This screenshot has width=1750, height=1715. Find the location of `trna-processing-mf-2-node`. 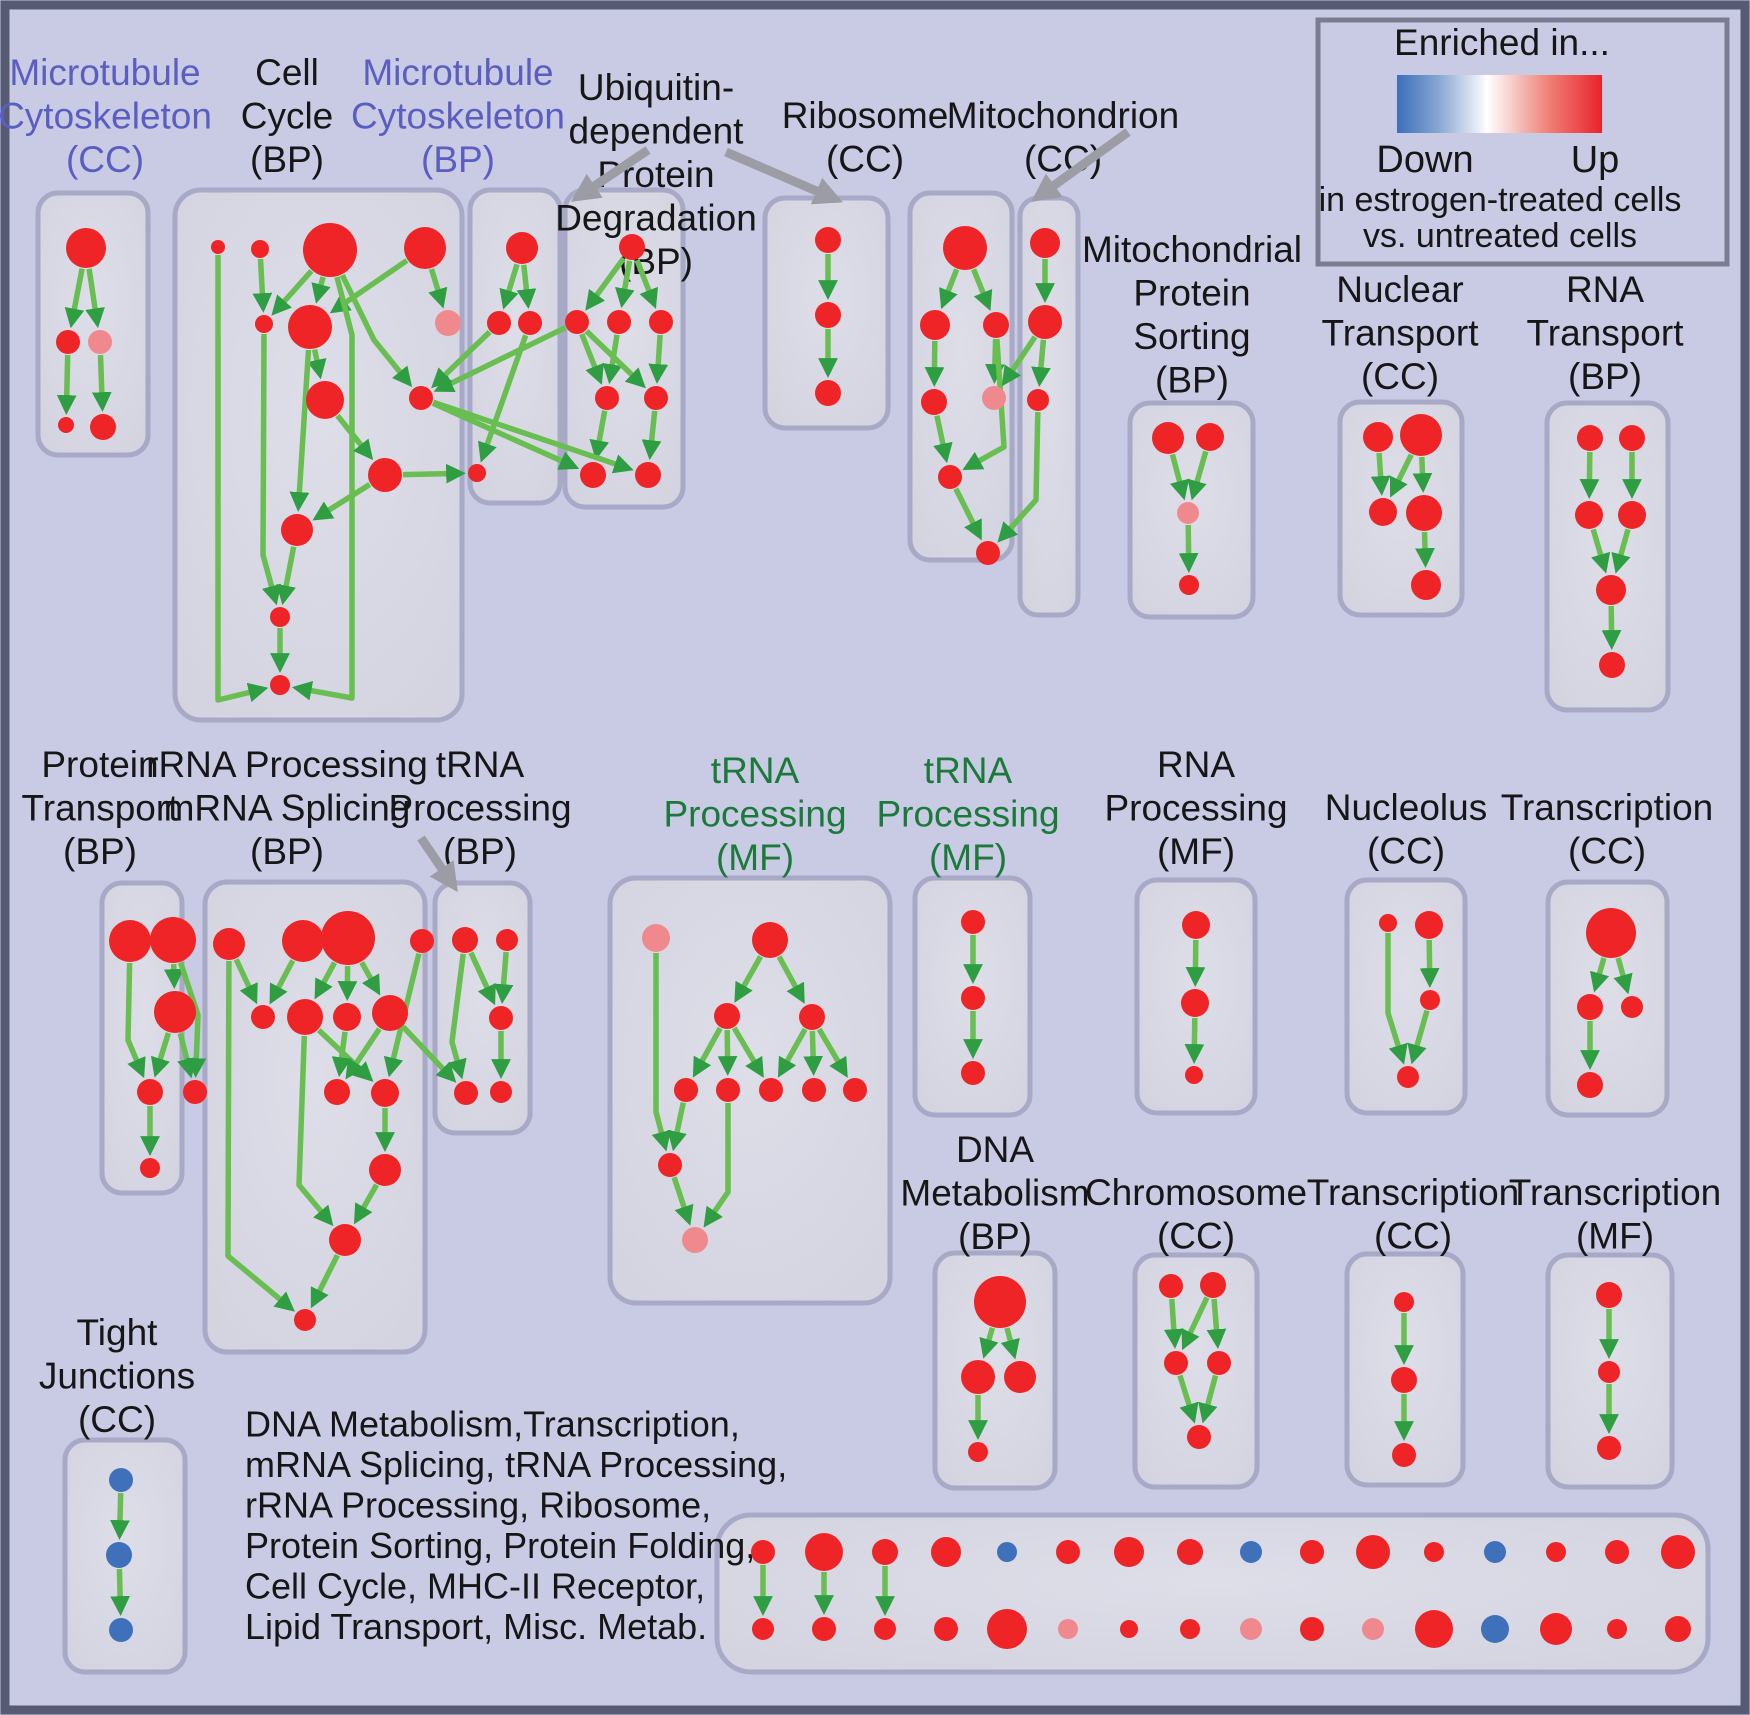

trna-processing-mf-2-node is located at coordinates (973, 922).